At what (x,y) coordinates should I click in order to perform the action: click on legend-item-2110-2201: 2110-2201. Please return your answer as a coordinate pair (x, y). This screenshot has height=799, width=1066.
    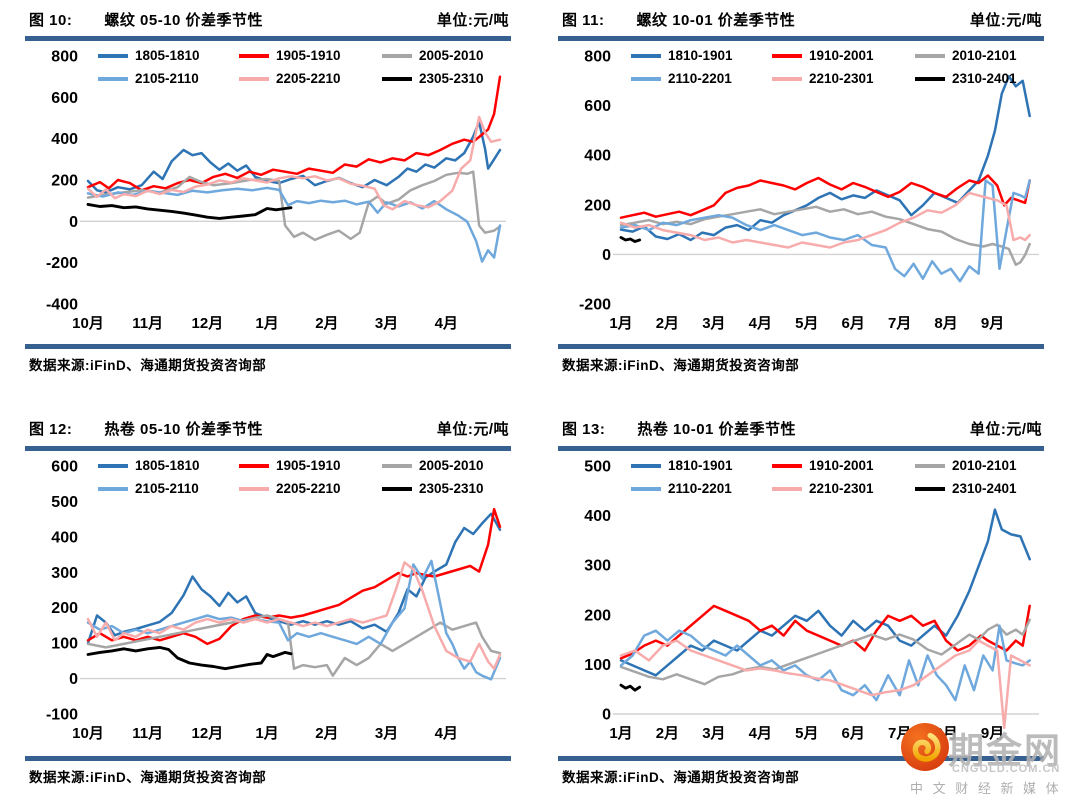
    Looking at the image, I should click on (701, 78).